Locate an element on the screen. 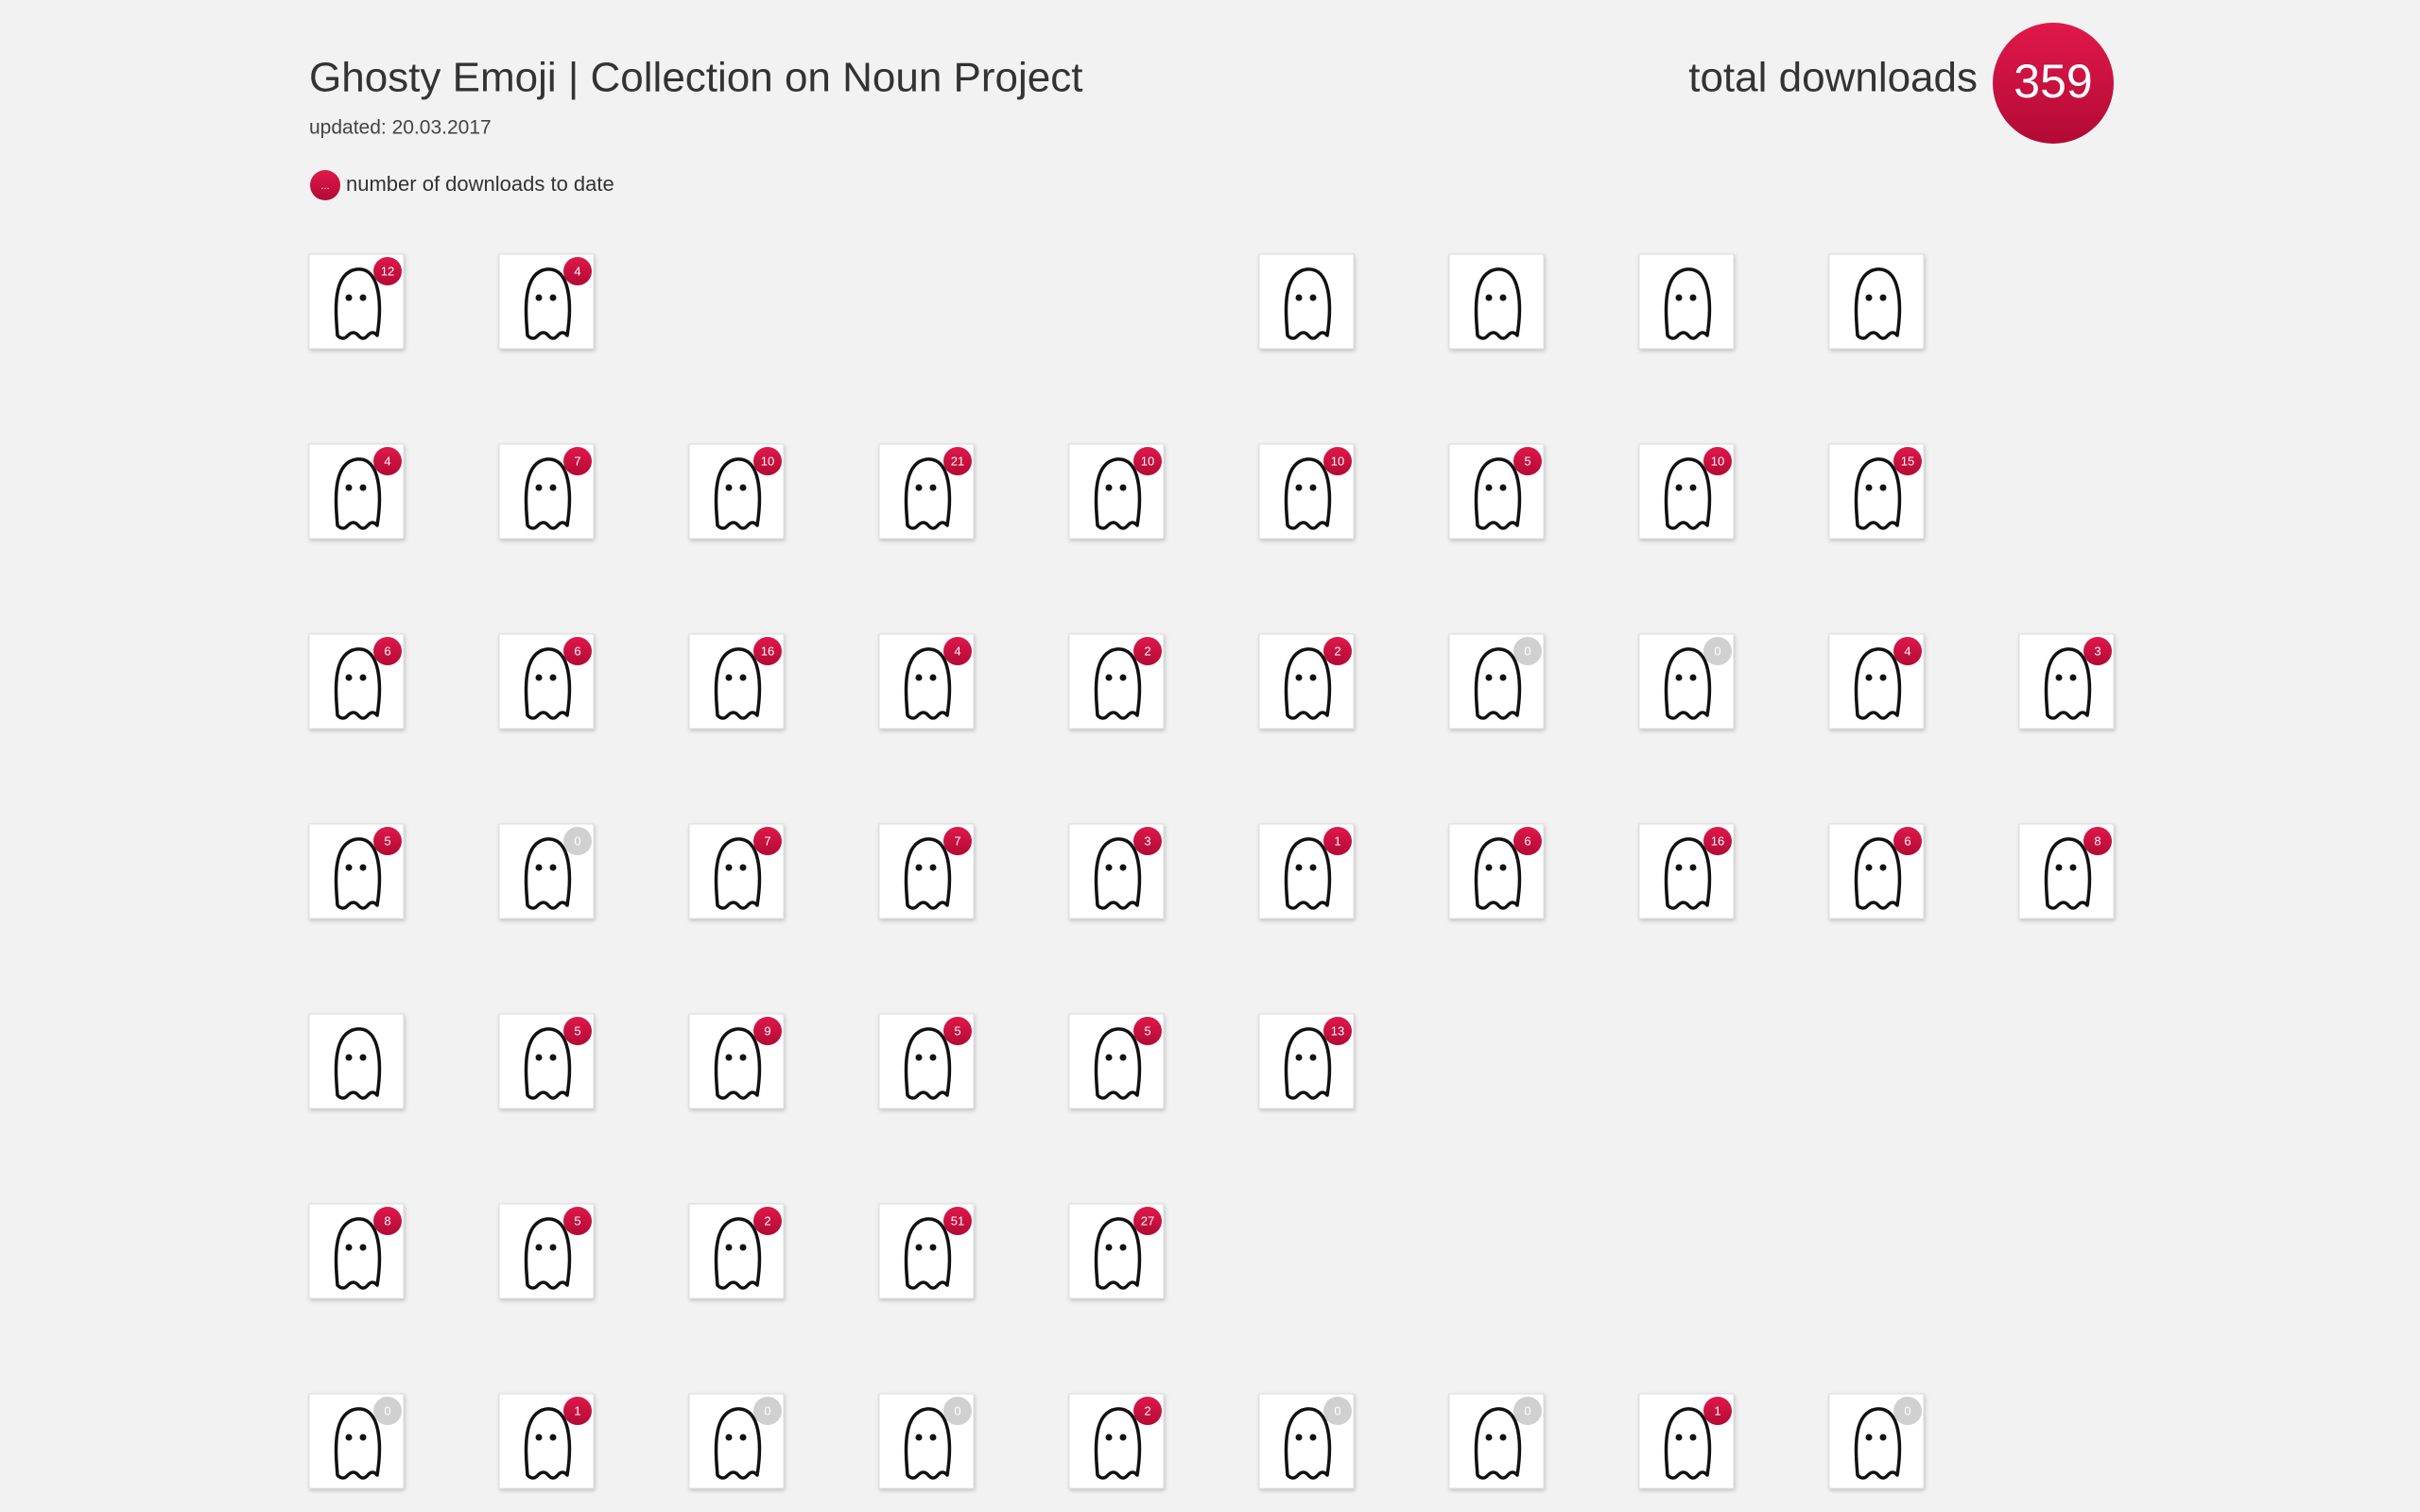 The height and width of the screenshot is (1512, 2420). icon-tile: 27 is located at coordinates (1117, 1251).